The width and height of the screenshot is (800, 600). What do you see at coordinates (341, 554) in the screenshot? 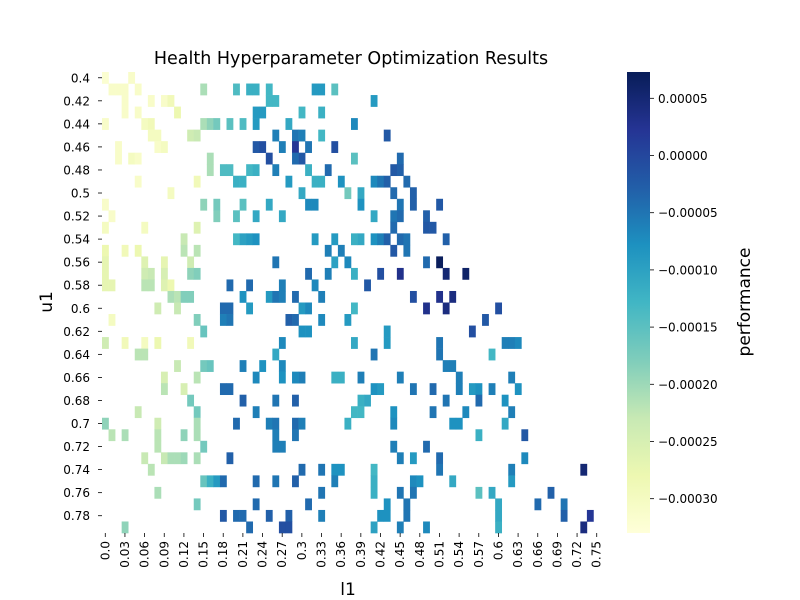
I see `x-tick-label: 0.36` at bounding box center [341, 554].